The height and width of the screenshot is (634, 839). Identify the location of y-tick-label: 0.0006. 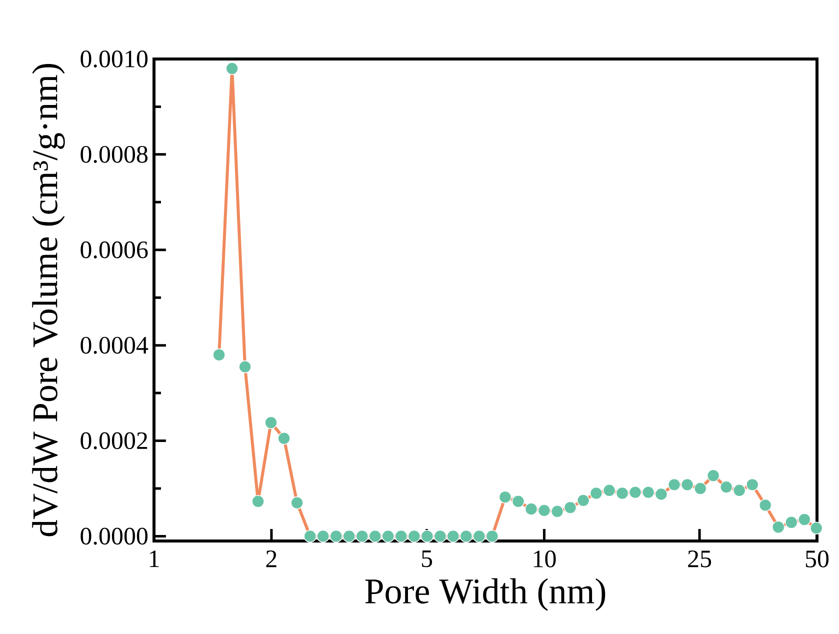
(114, 249).